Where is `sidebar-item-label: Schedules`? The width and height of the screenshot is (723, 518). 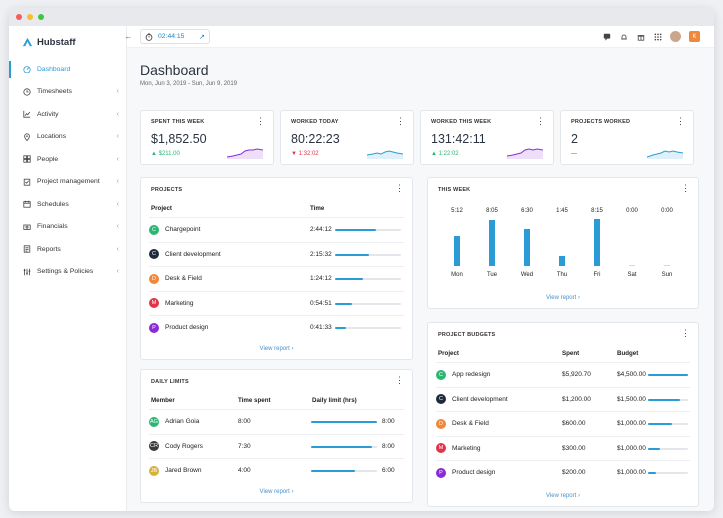
sidebar-item-label: Schedules is located at coordinates (53, 204).